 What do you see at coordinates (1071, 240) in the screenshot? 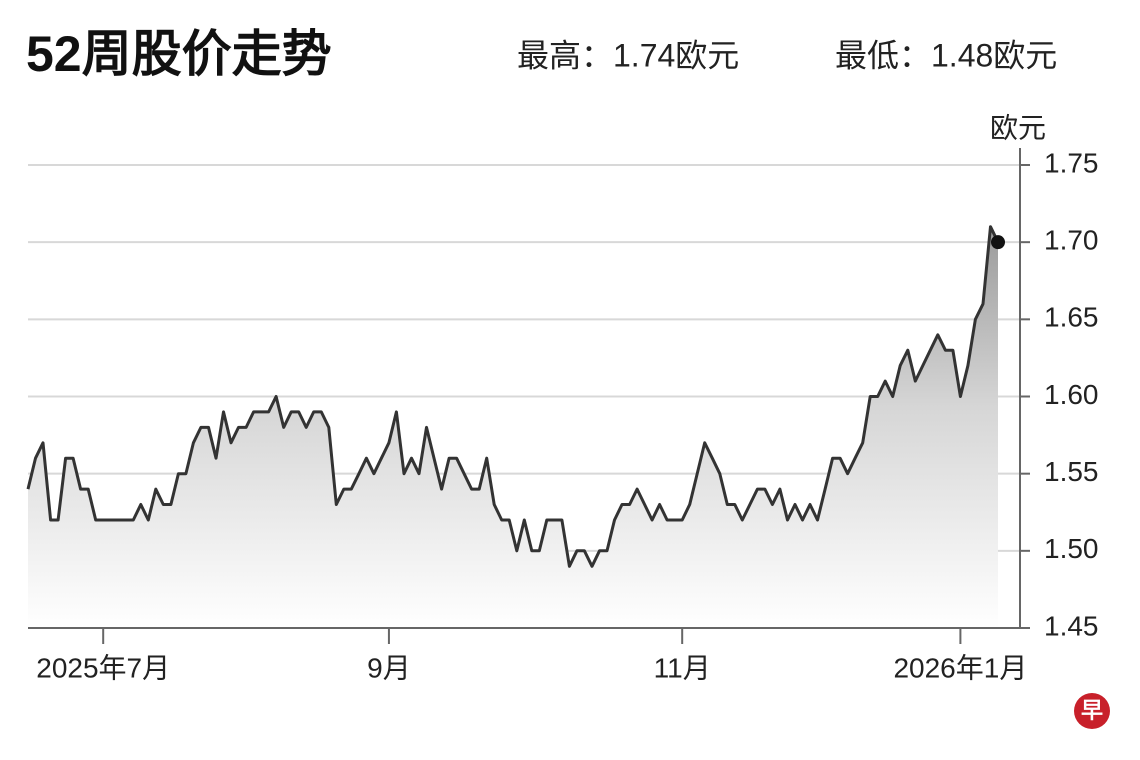
I see `y-tick-label: 1.70` at bounding box center [1071, 240].